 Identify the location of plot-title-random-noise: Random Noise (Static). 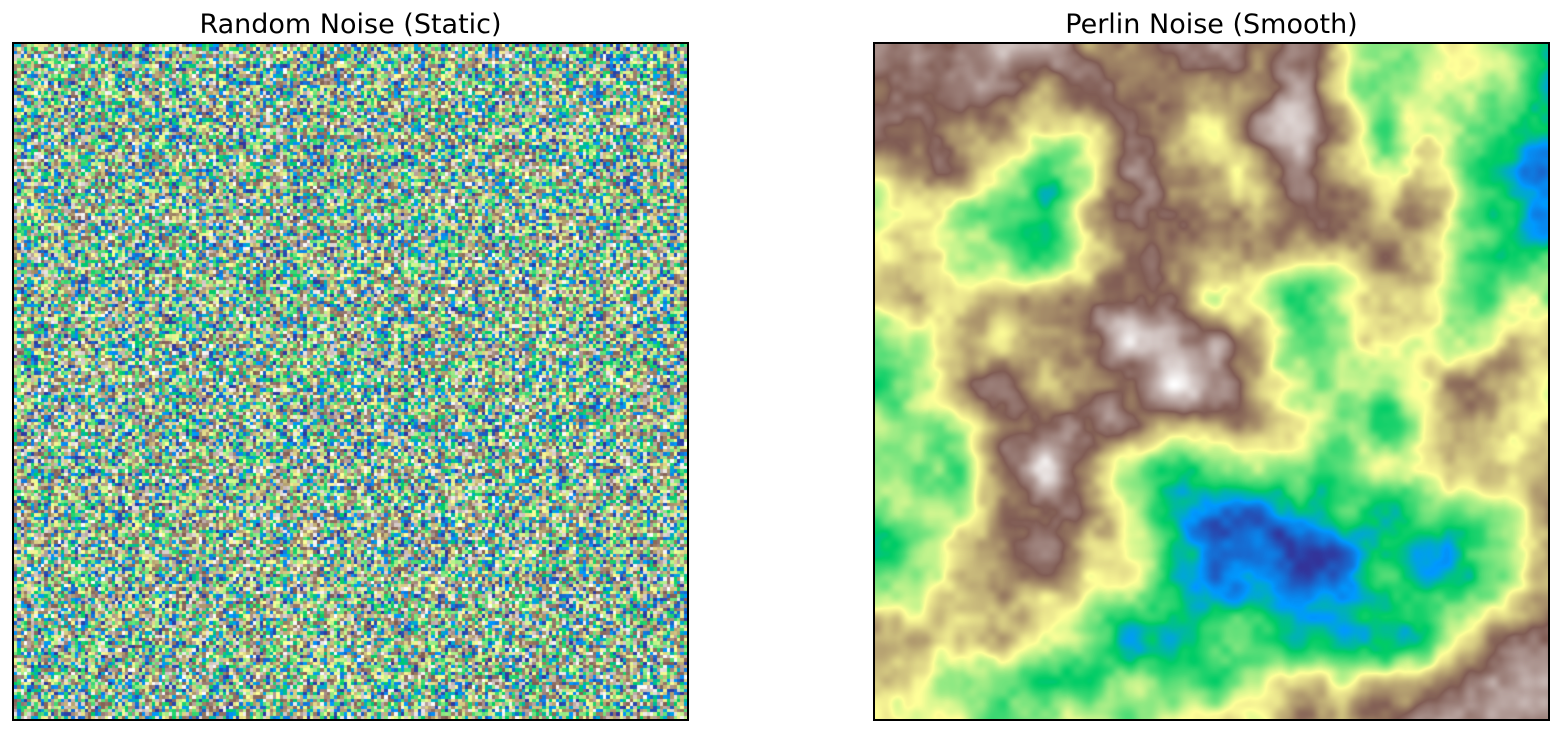
(350, 24).